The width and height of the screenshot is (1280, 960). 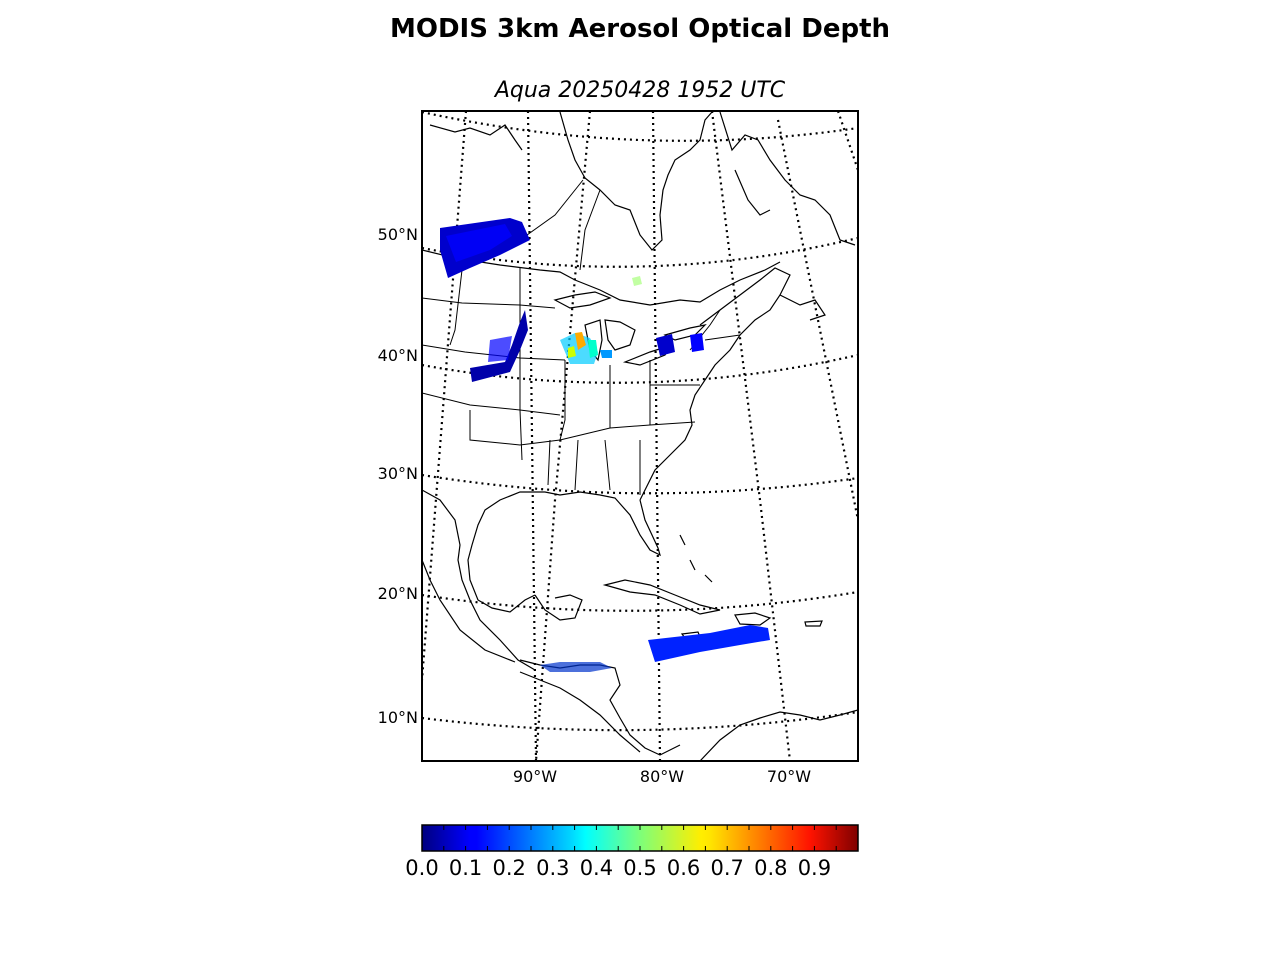 I want to click on colorbar-tick-label: 0.8, so click(x=771, y=868).